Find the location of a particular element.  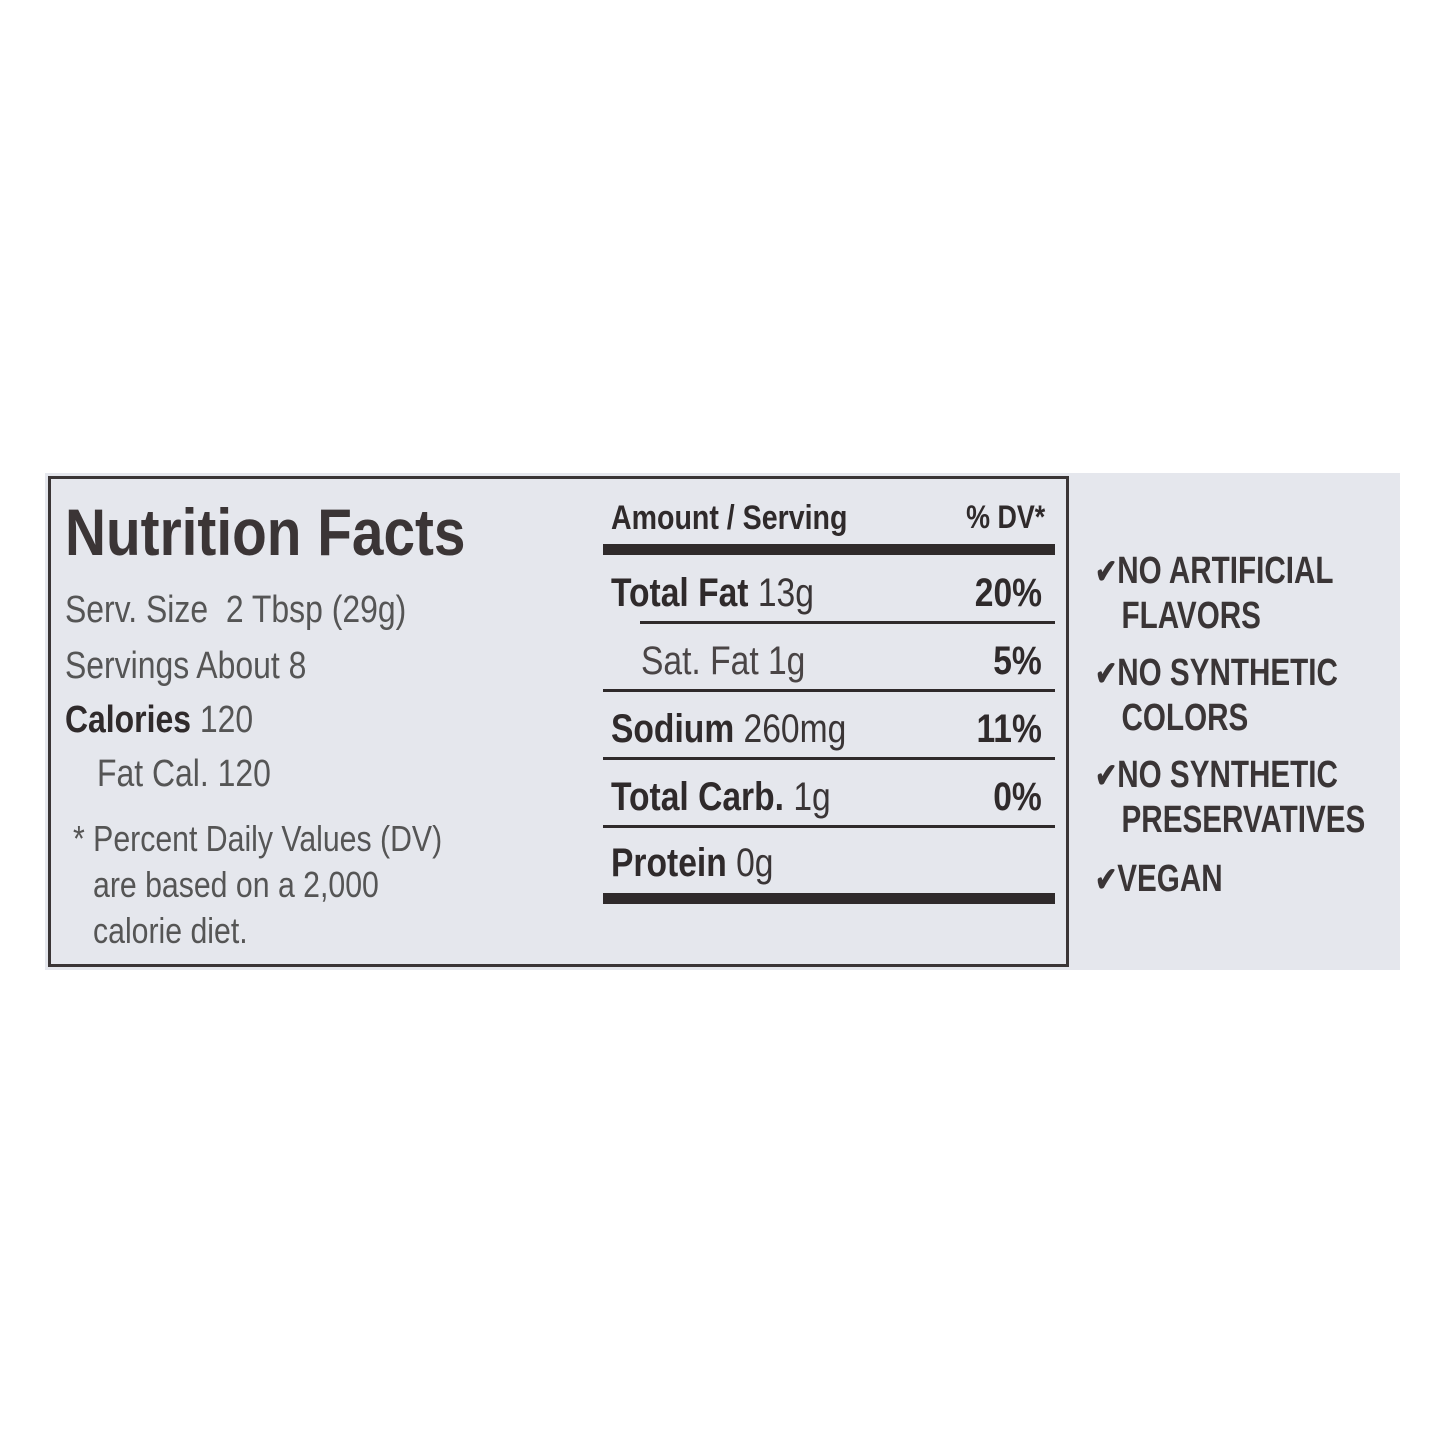

fat-calories: Fat Cal. 120 is located at coordinates (184, 774).